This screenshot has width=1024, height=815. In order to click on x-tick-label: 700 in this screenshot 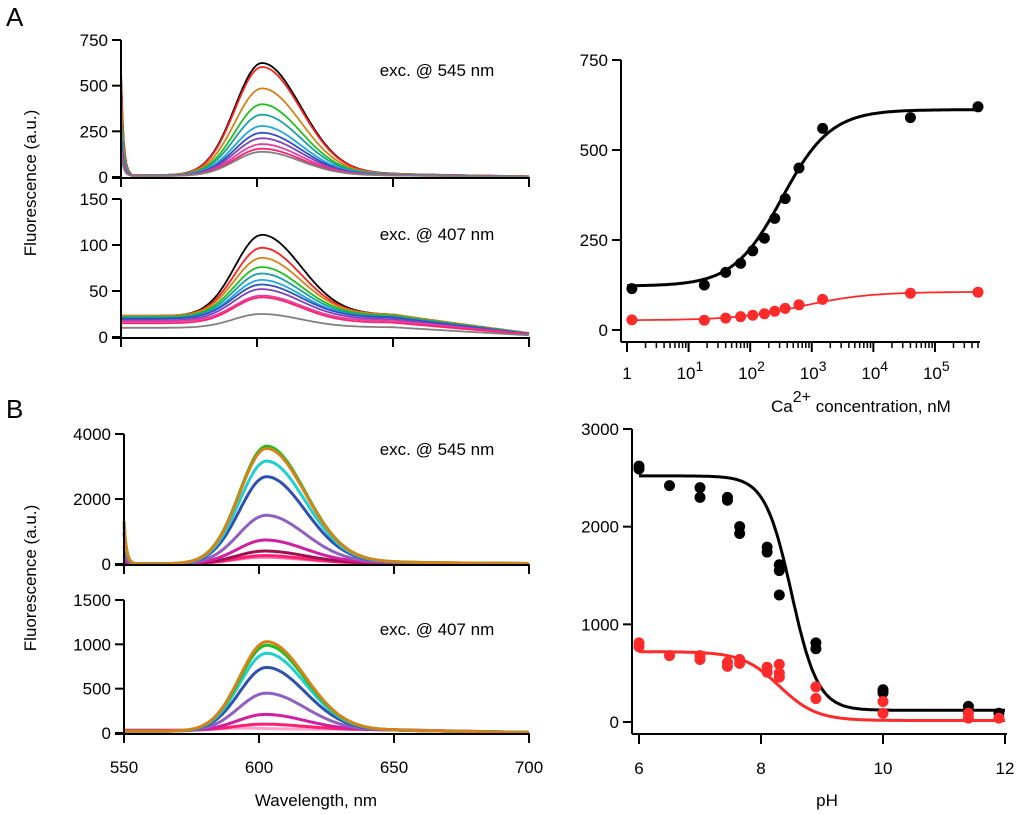, I will do `click(529, 767)`.